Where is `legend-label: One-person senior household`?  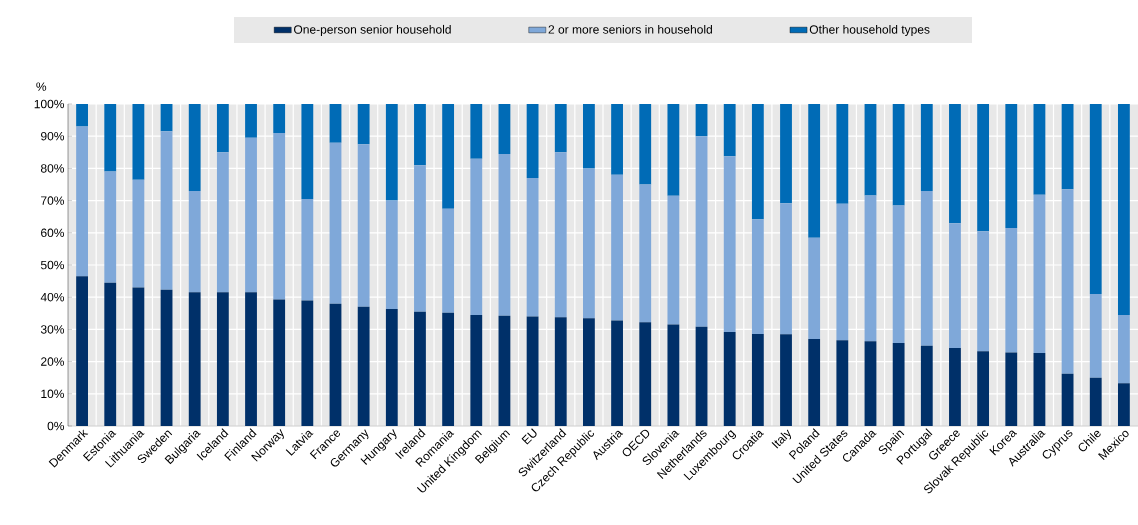
legend-label: One-person senior household is located at coordinates (372, 30).